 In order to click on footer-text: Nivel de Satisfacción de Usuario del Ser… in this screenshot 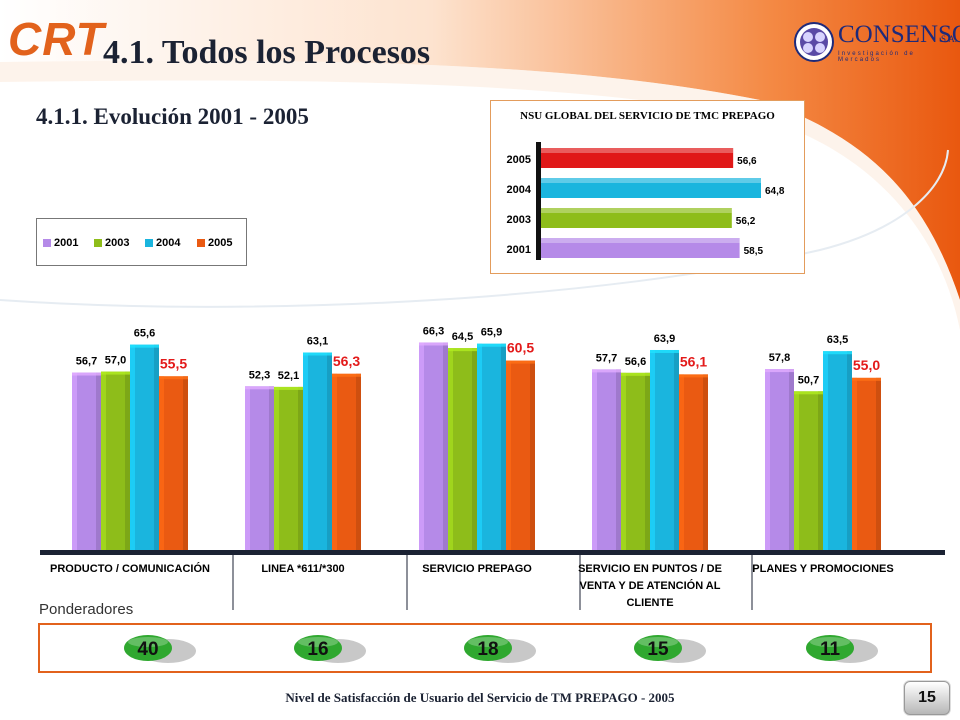, I will do `click(480, 697)`.